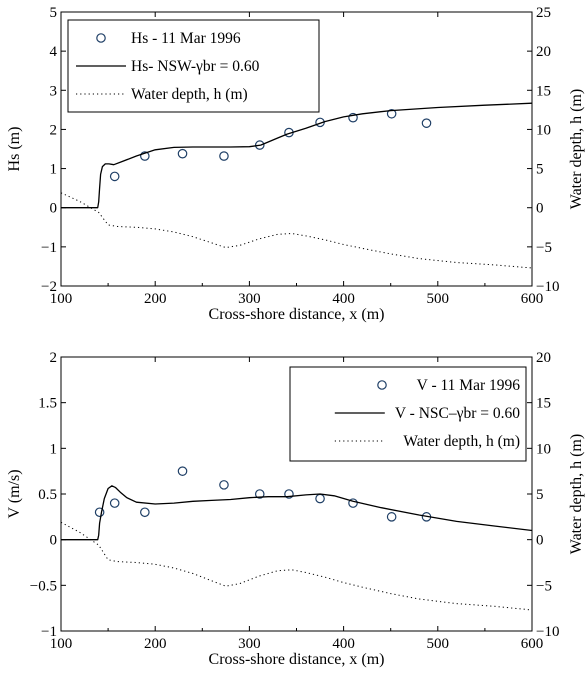 The height and width of the screenshot is (689, 587). I want to click on y-tick-label: −2, so click(49, 287).